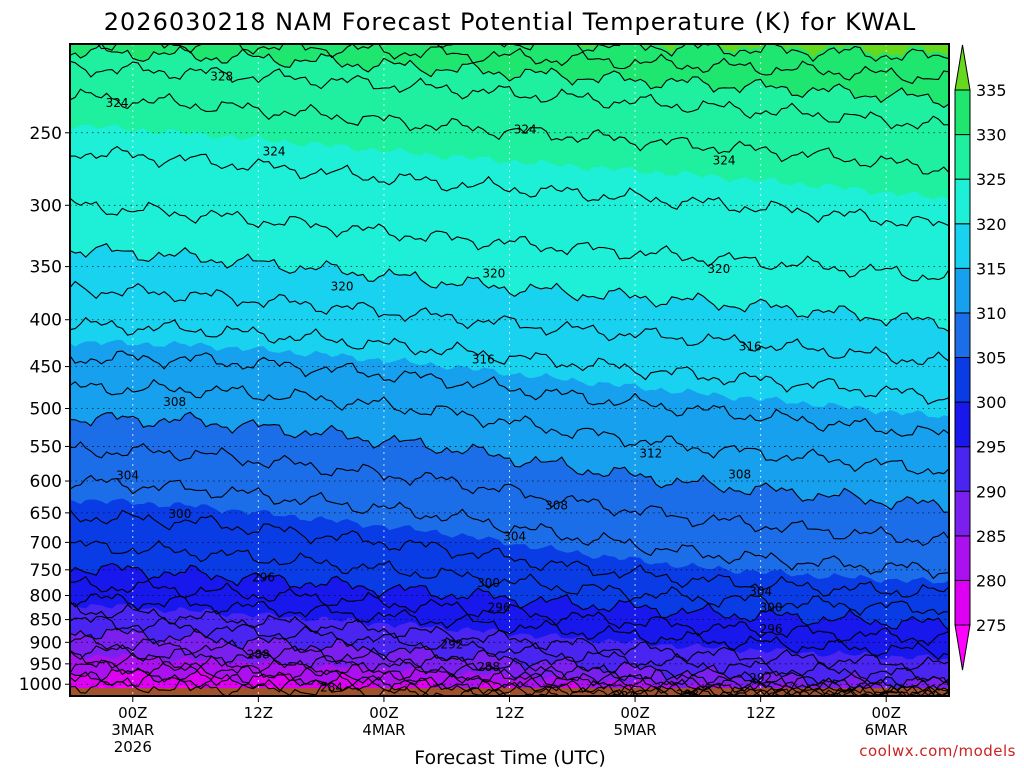 The height and width of the screenshot is (768, 1024). Describe the element at coordinates (258, 713) in the screenshot. I see `x-tick-label-18-0: 12Z` at that location.